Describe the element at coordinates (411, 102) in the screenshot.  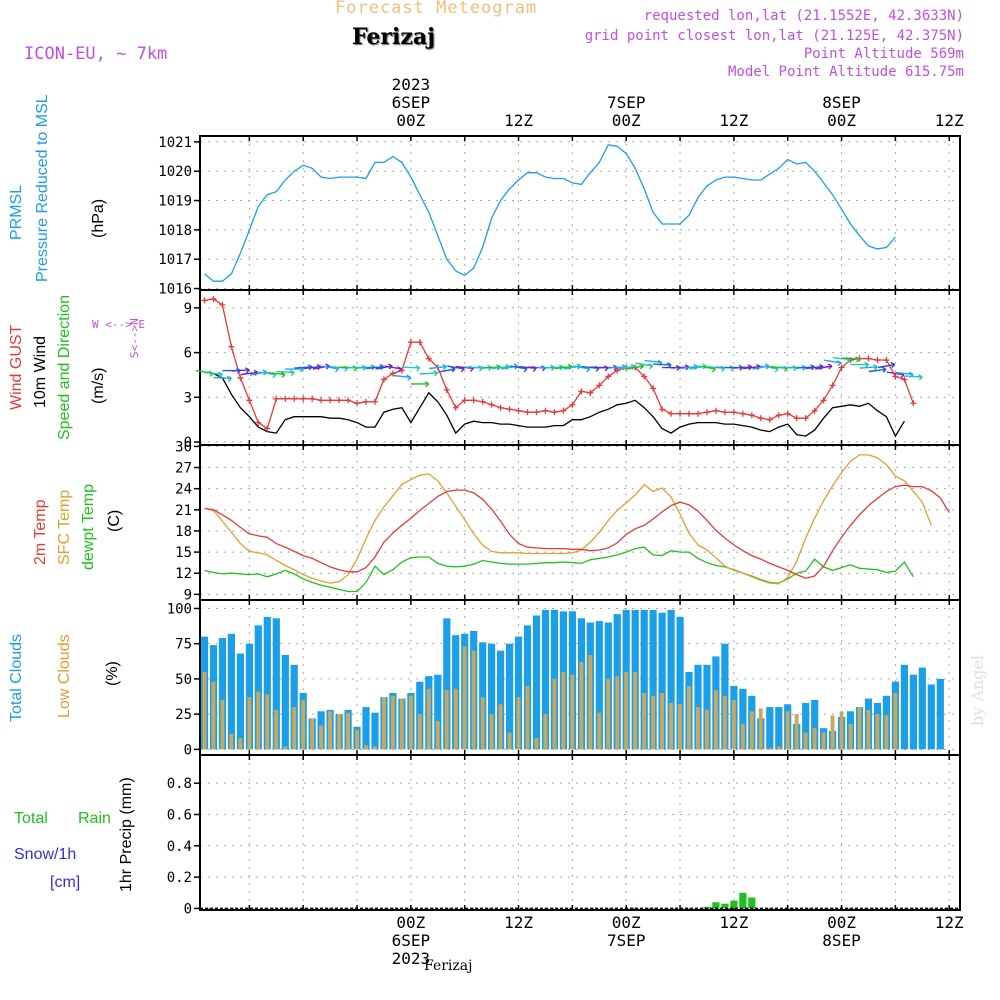
I see `top-date-label: 6SEP` at that location.